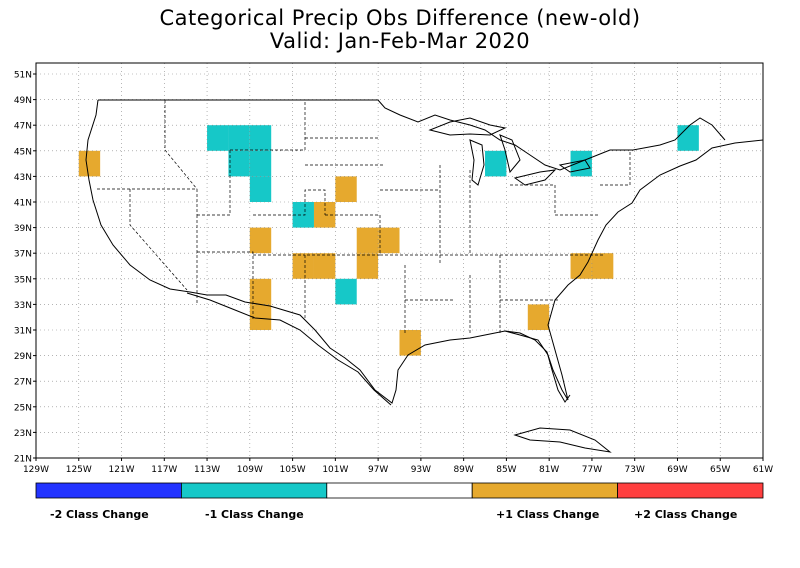  What do you see at coordinates (421, 470) in the screenshot?
I see `lon-tick-label: 93W` at bounding box center [421, 470].